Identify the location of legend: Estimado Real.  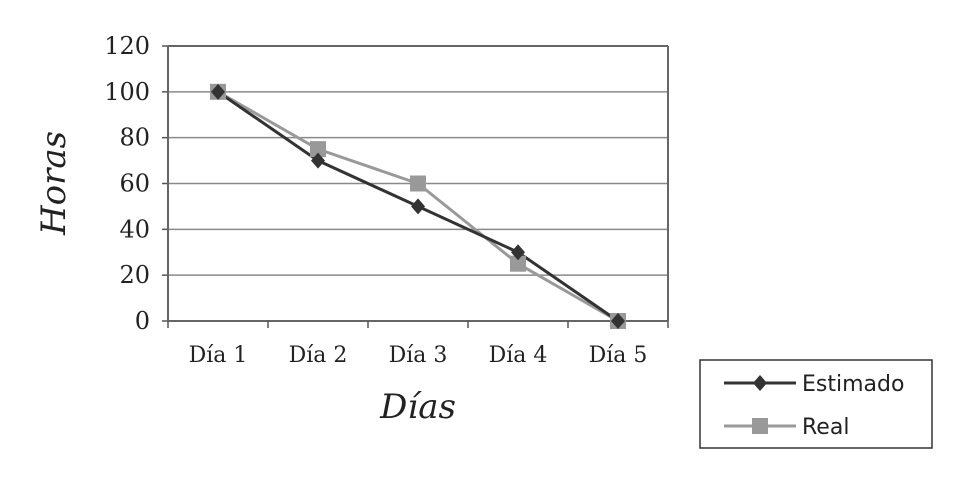
(816, 404).